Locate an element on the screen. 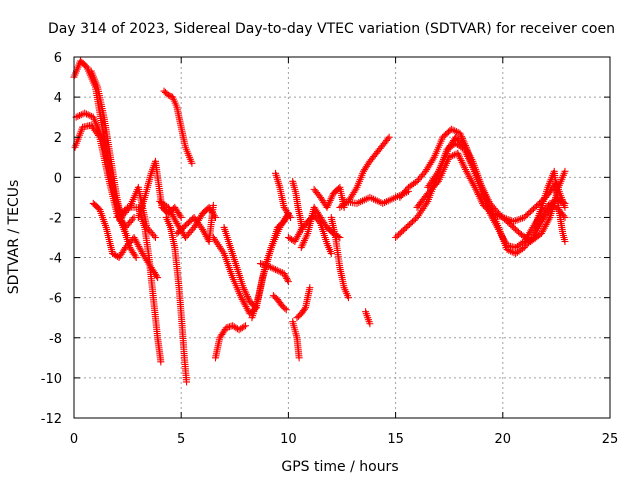  series-track-s is located at coordinates (297, 205).